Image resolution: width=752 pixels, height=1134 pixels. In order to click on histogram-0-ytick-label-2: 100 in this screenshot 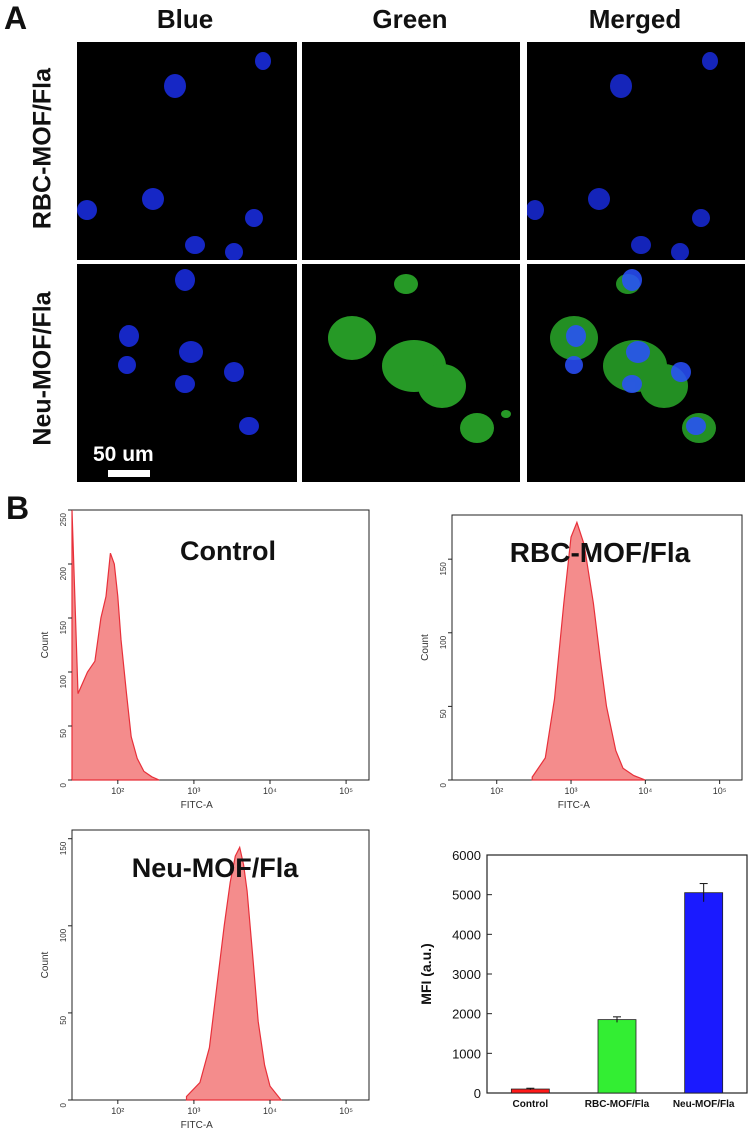, I will do `click(63, 681)`.